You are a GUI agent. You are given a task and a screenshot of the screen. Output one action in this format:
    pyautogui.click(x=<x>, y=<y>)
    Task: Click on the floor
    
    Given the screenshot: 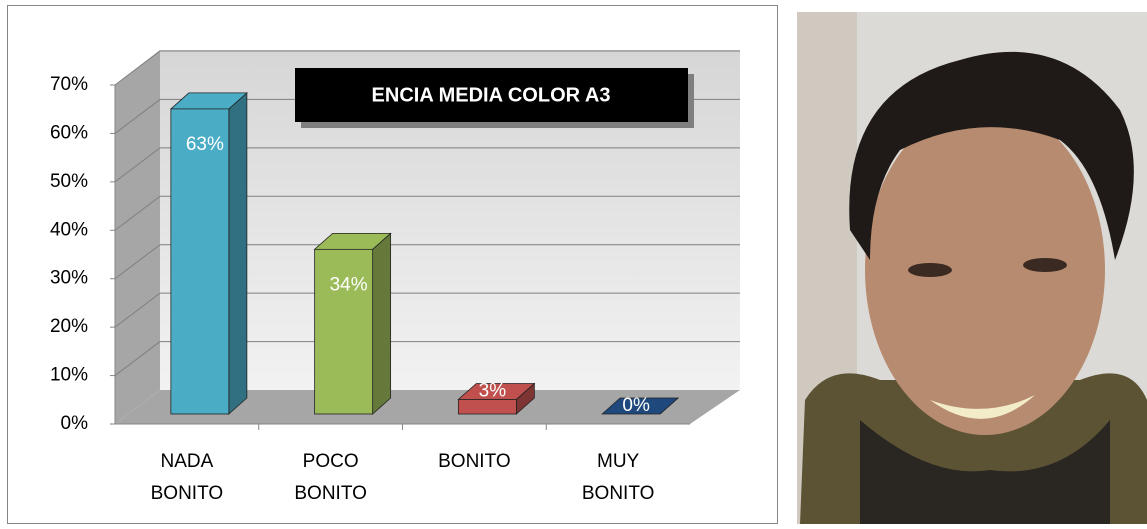 What is the action you would take?
    pyautogui.click(x=427, y=407)
    